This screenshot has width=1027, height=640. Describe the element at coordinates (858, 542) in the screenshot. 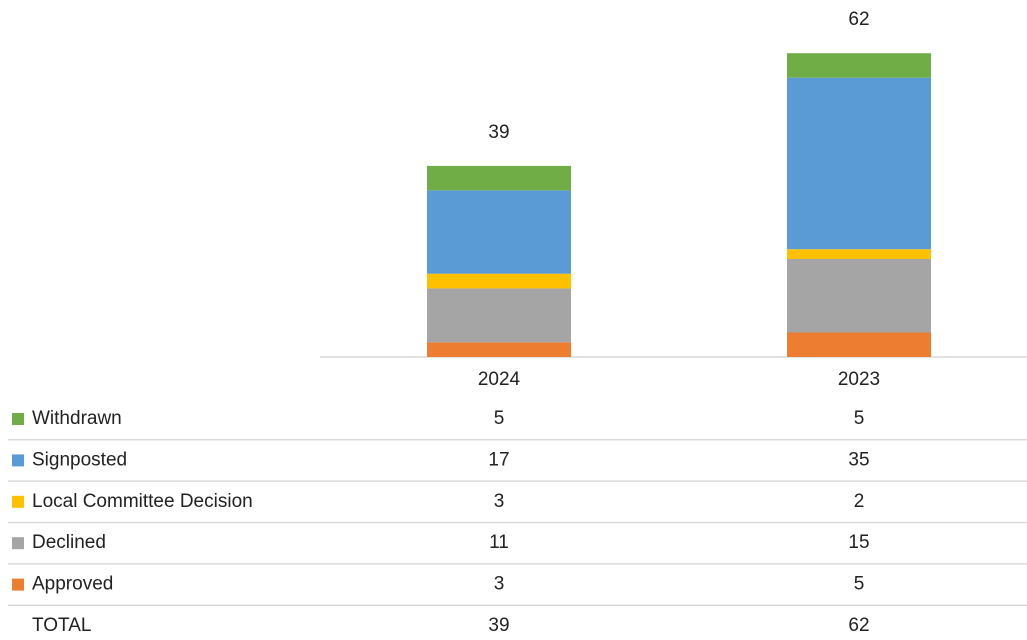

I see `table-value: 15` at that location.